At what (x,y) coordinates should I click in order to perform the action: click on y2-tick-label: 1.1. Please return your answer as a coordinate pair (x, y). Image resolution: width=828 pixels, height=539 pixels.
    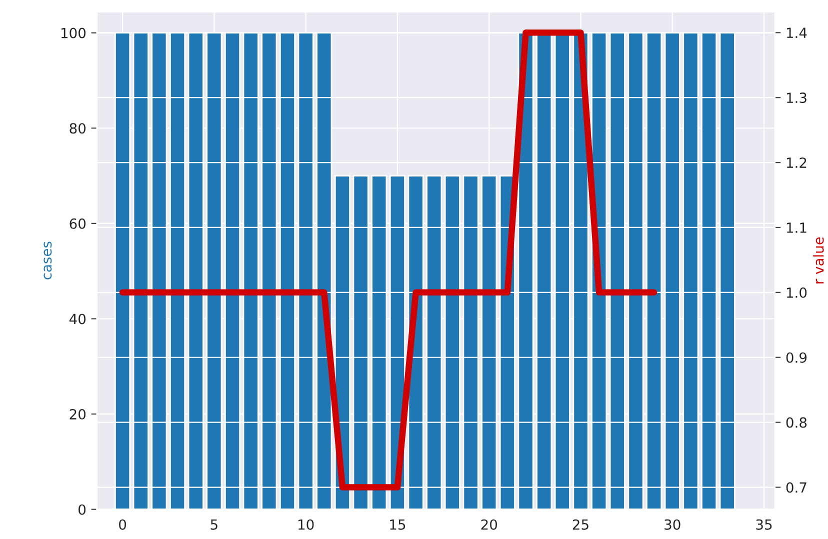
    Looking at the image, I should click on (796, 227).